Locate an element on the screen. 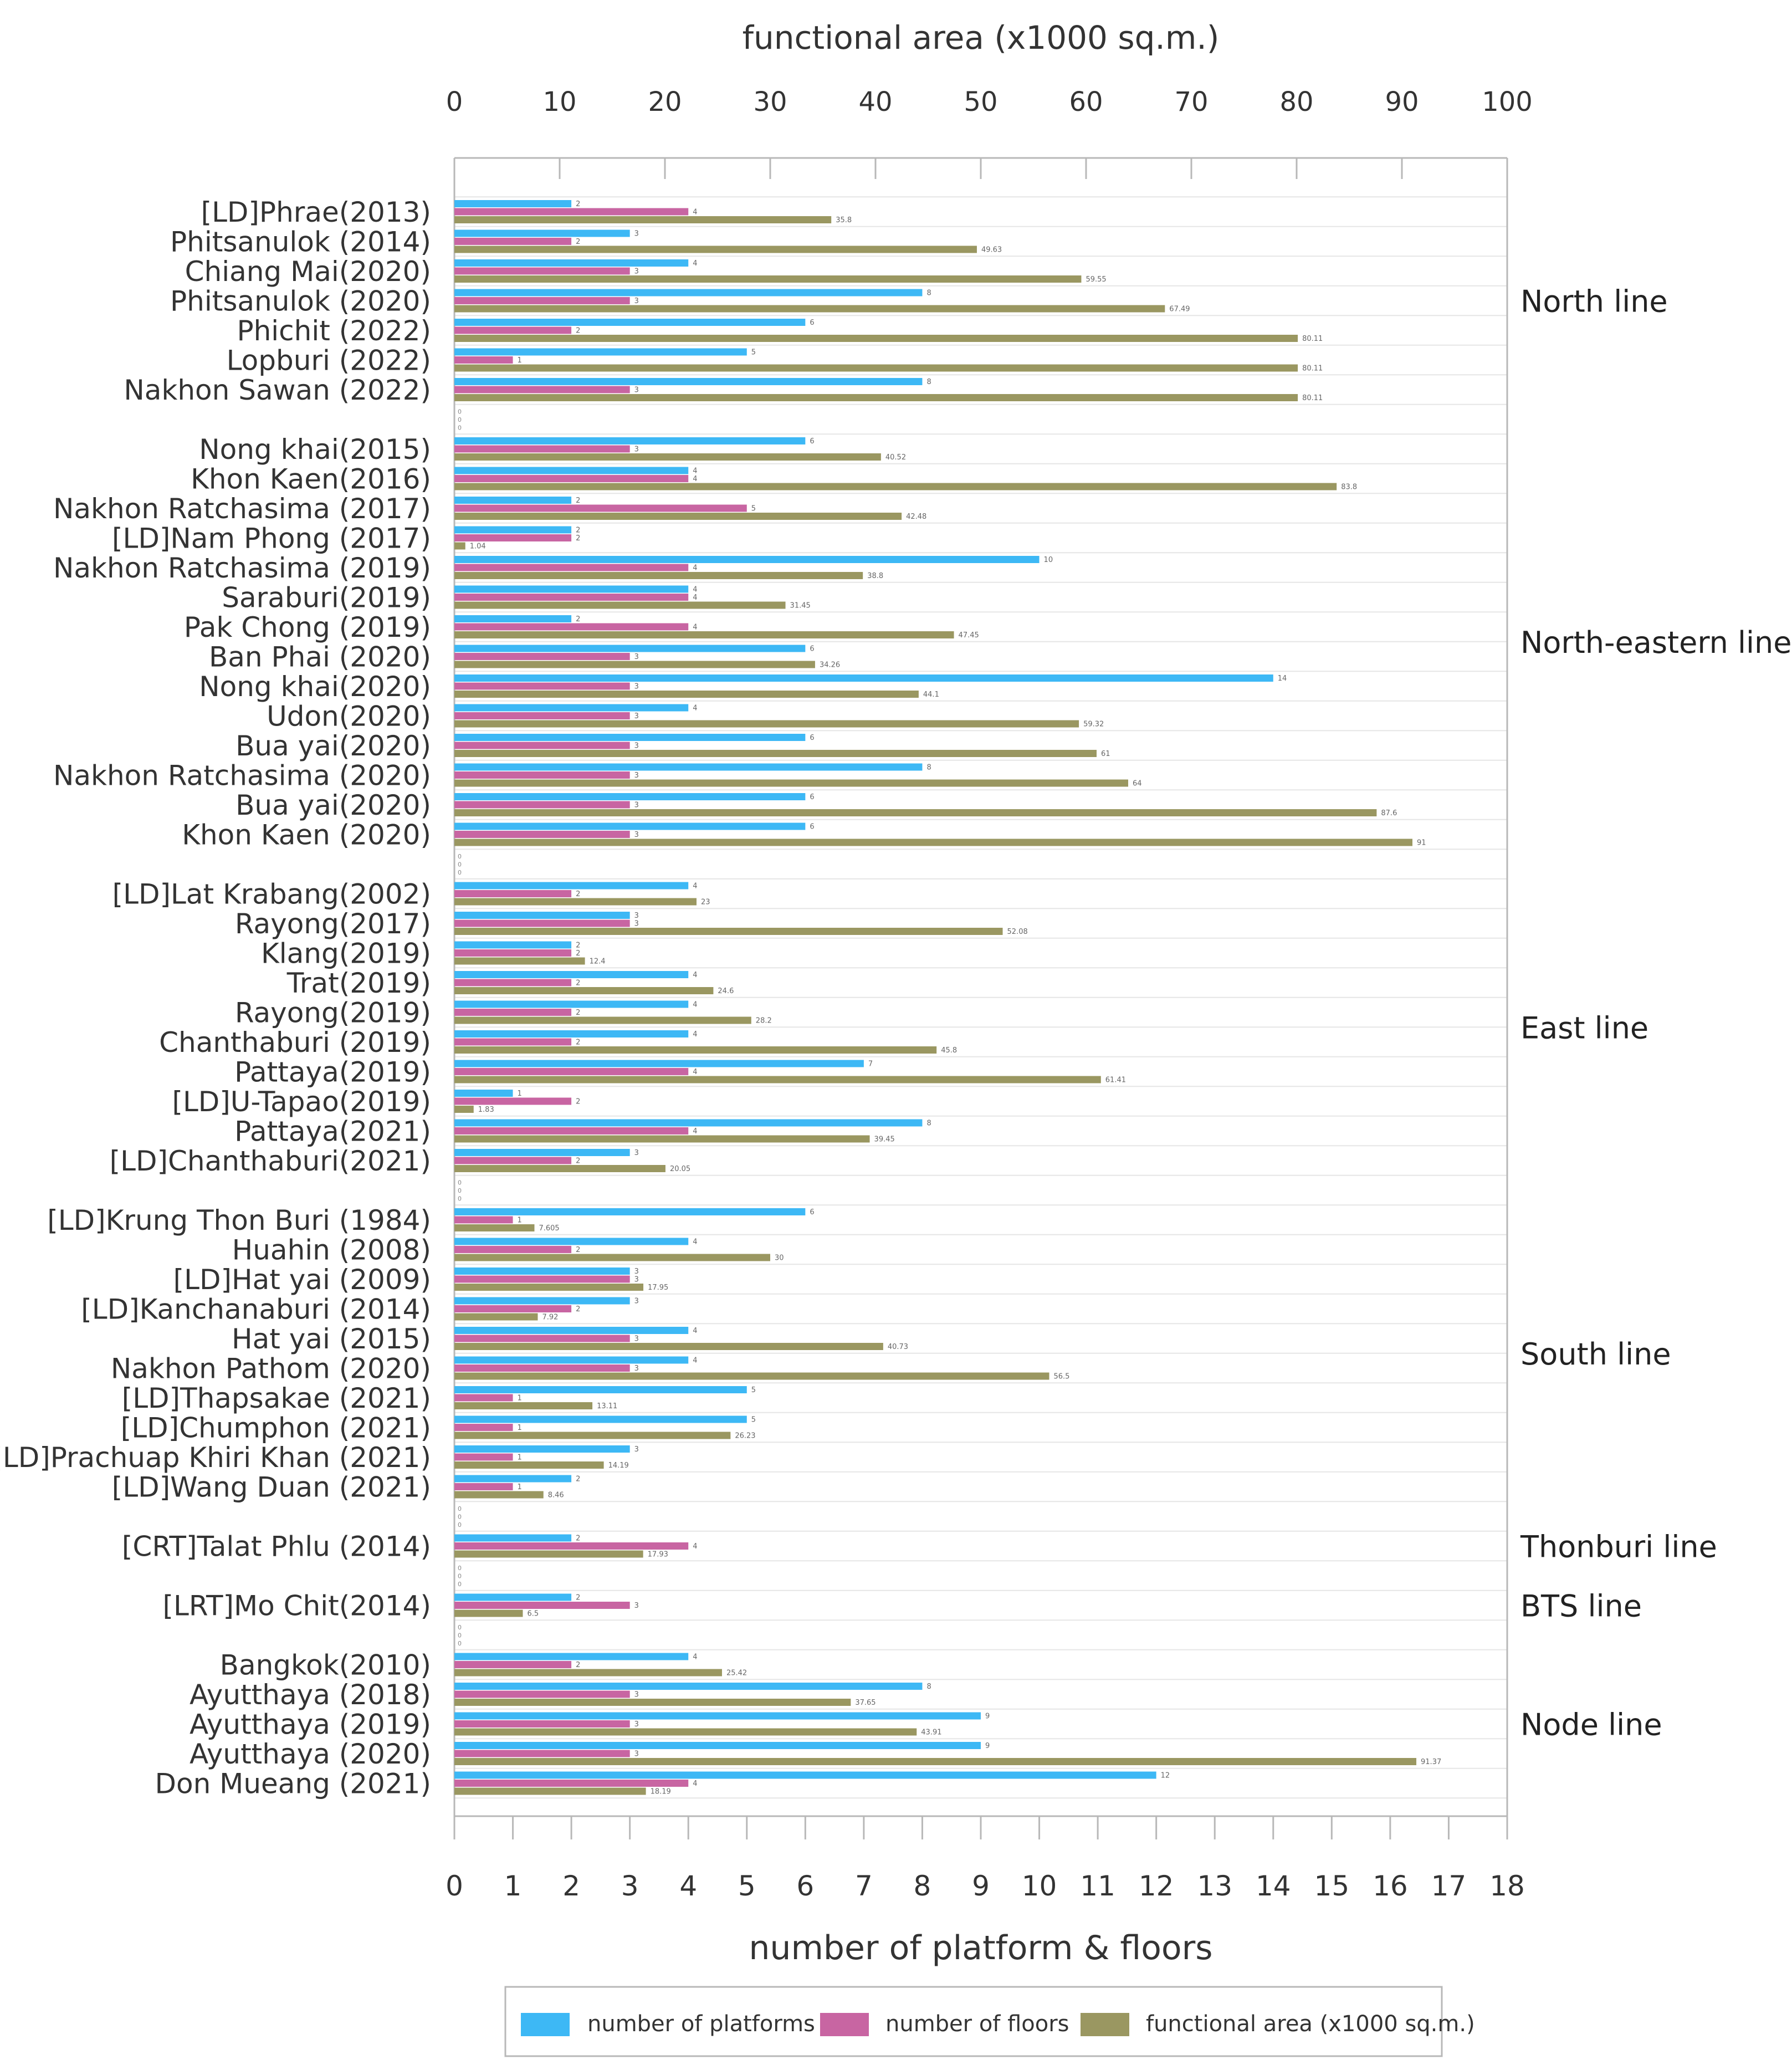 Image resolution: width=1792 pixels, height=2070 pixels. station-label: Bangkok(2010) is located at coordinates (325, 1665).